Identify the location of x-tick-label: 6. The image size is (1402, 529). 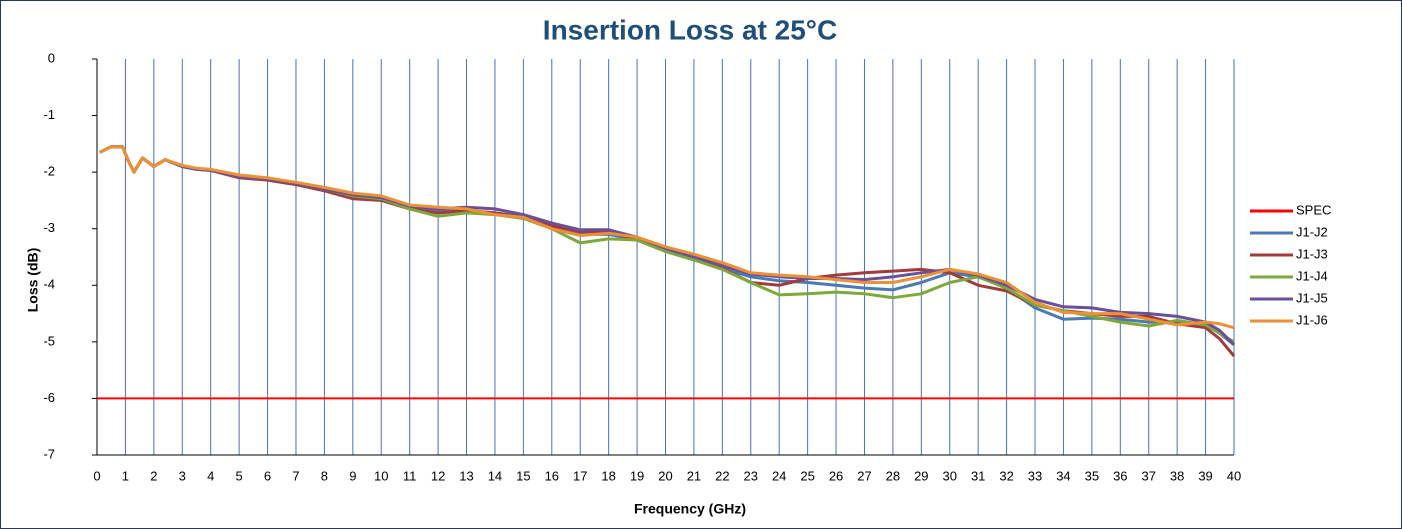
(267, 475).